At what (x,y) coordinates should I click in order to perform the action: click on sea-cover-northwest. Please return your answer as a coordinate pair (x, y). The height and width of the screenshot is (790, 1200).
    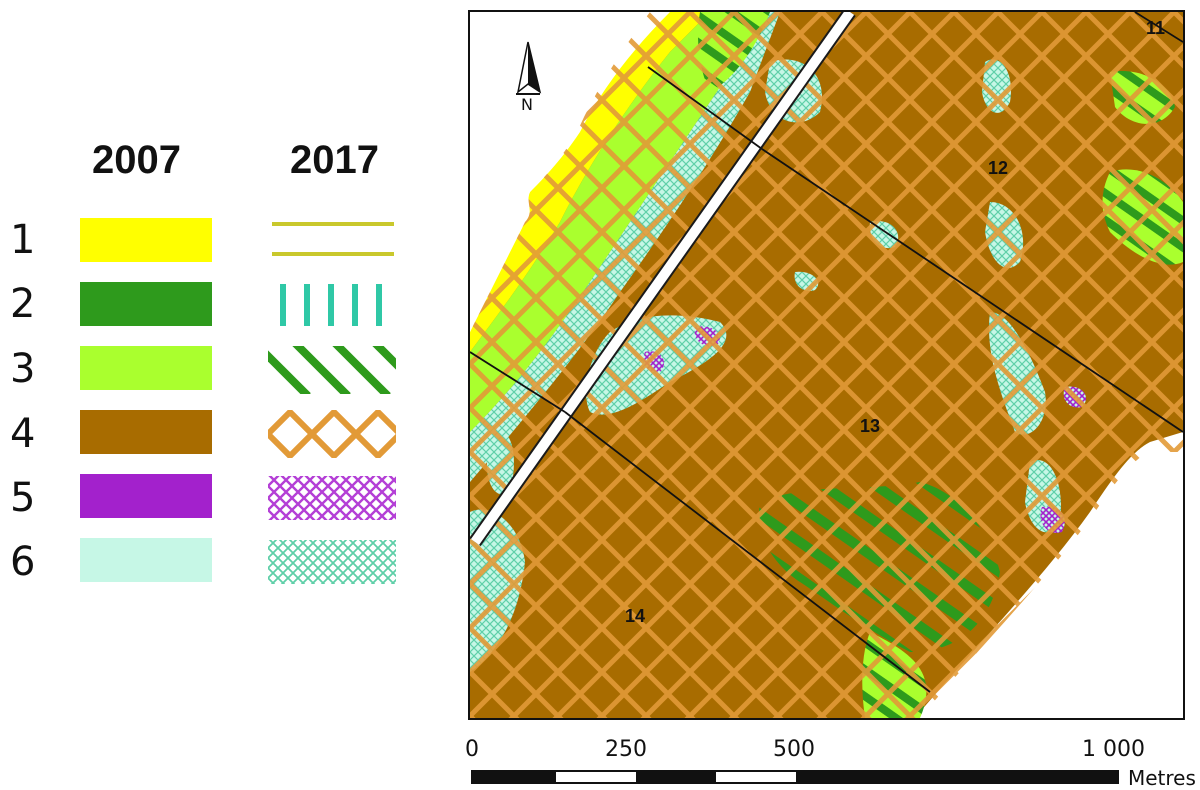
    Looking at the image, I should click on (560, 172).